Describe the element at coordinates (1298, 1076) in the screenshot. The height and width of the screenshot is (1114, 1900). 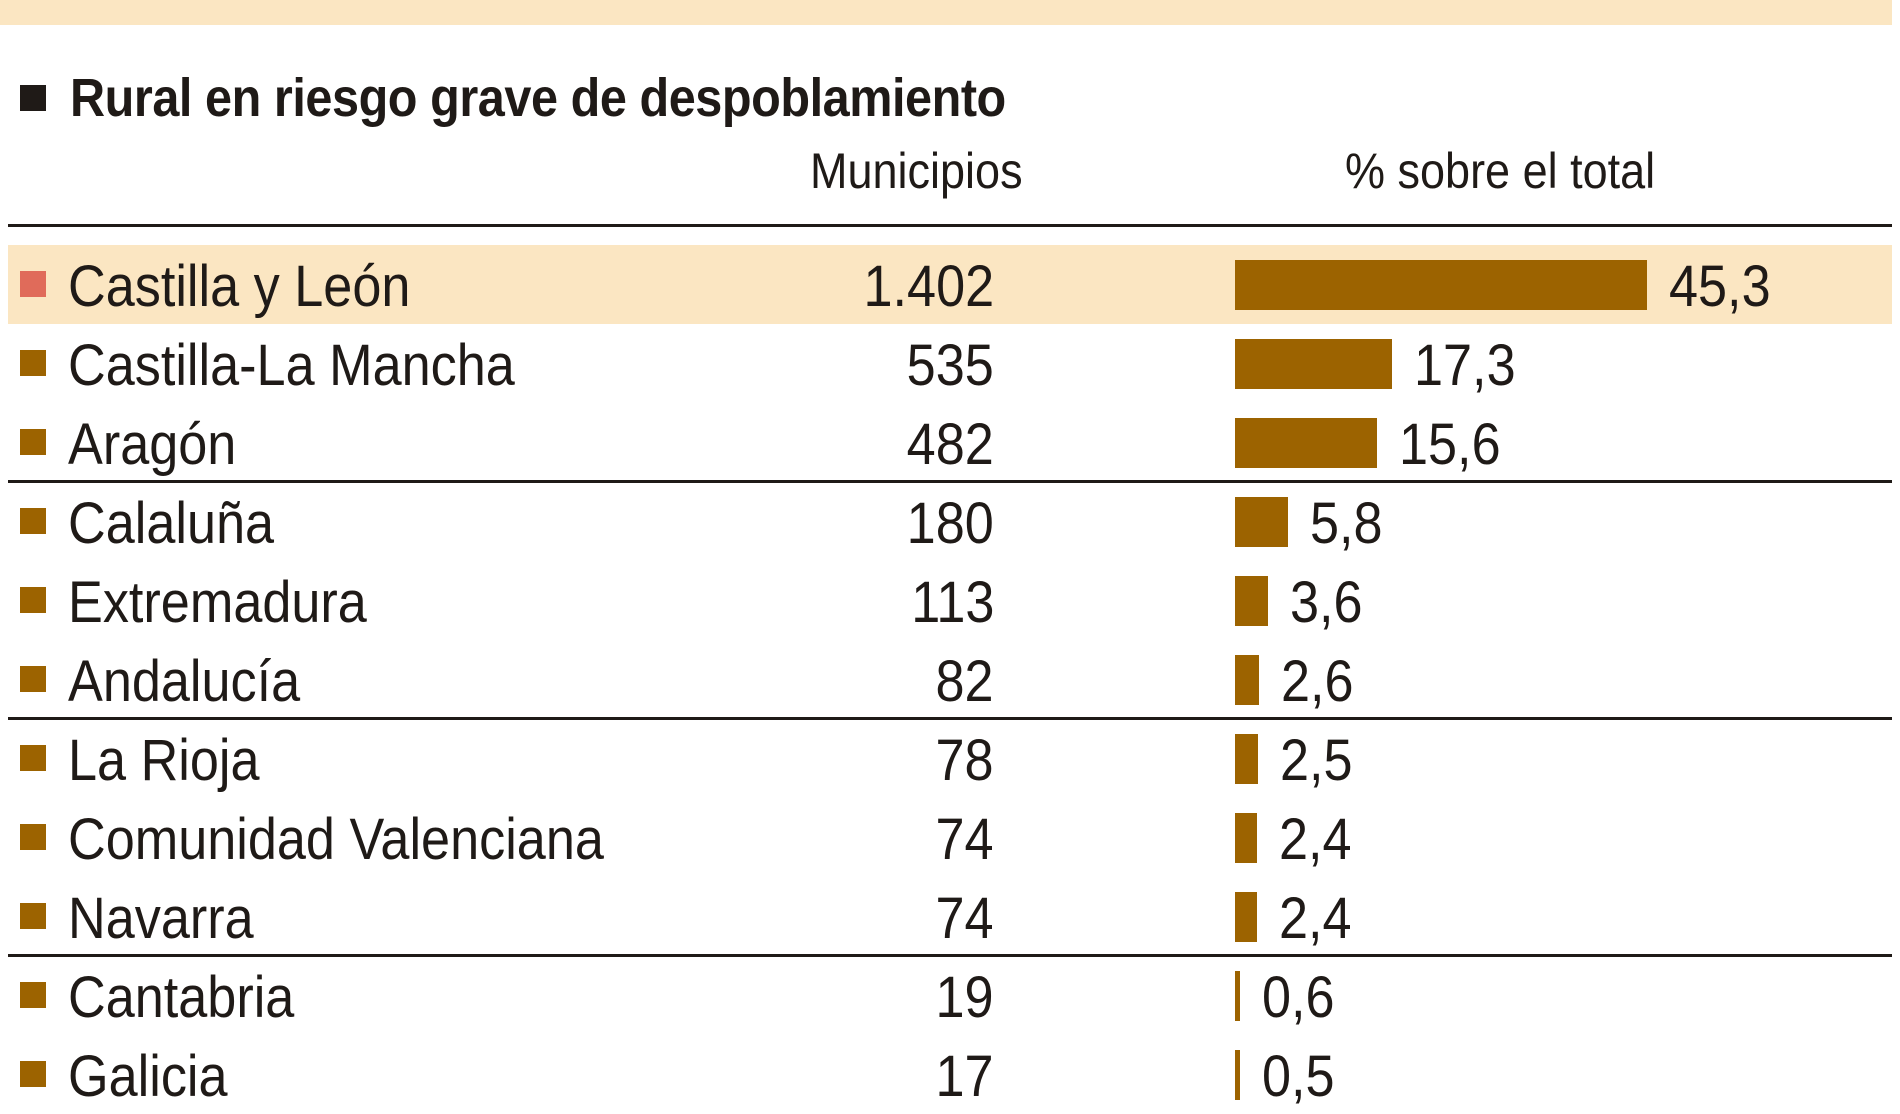
I see `percent-label: 0,5` at that location.